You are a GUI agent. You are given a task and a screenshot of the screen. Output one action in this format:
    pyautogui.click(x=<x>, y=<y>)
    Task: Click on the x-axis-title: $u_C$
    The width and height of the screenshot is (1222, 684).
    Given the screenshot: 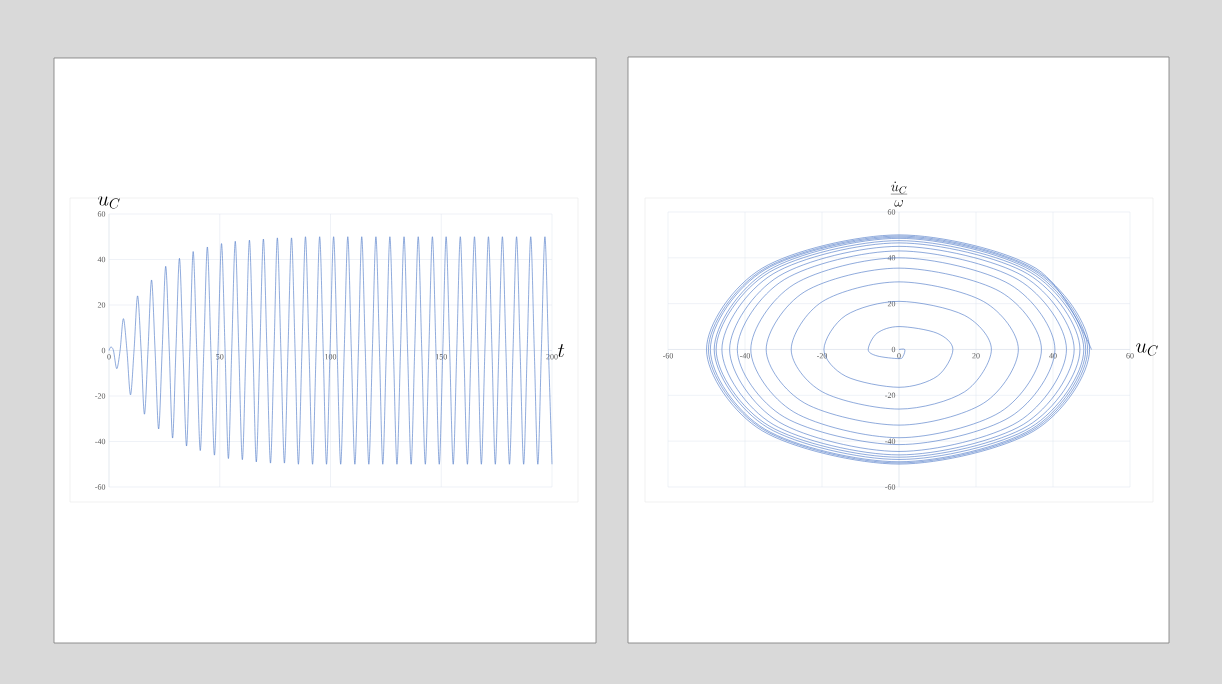 What is the action you would take?
    pyautogui.click(x=1147, y=349)
    